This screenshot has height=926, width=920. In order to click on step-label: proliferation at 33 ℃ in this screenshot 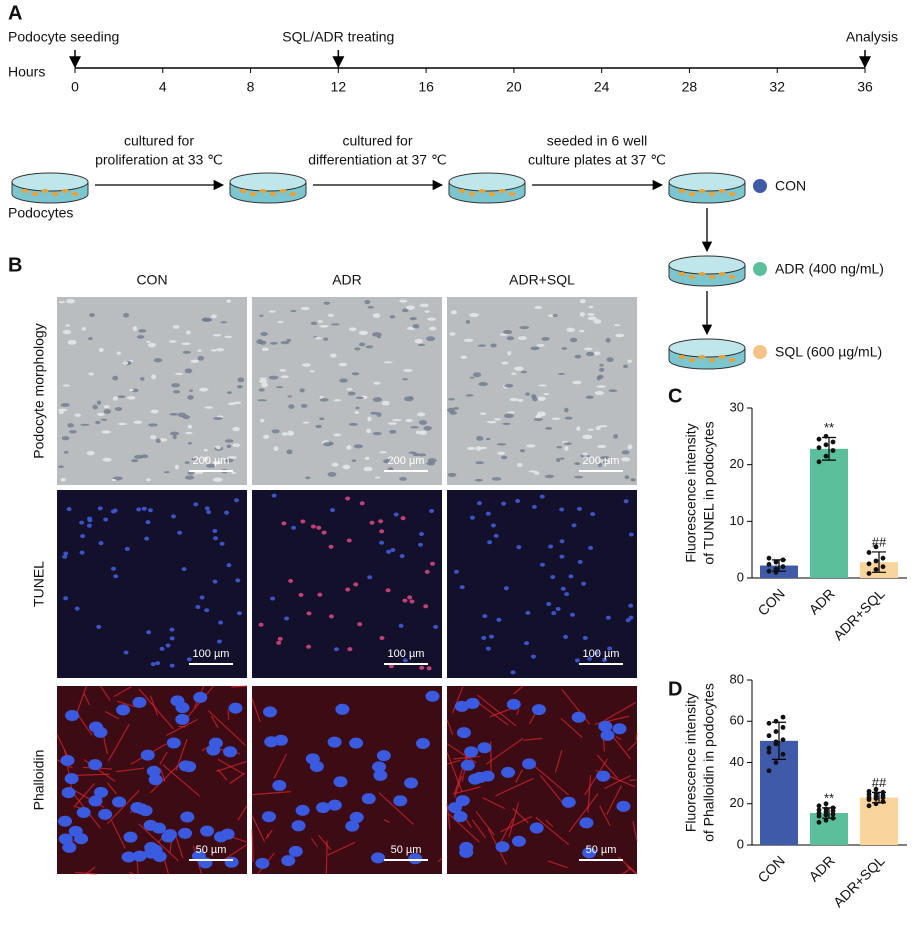, I will do `click(159, 160)`.